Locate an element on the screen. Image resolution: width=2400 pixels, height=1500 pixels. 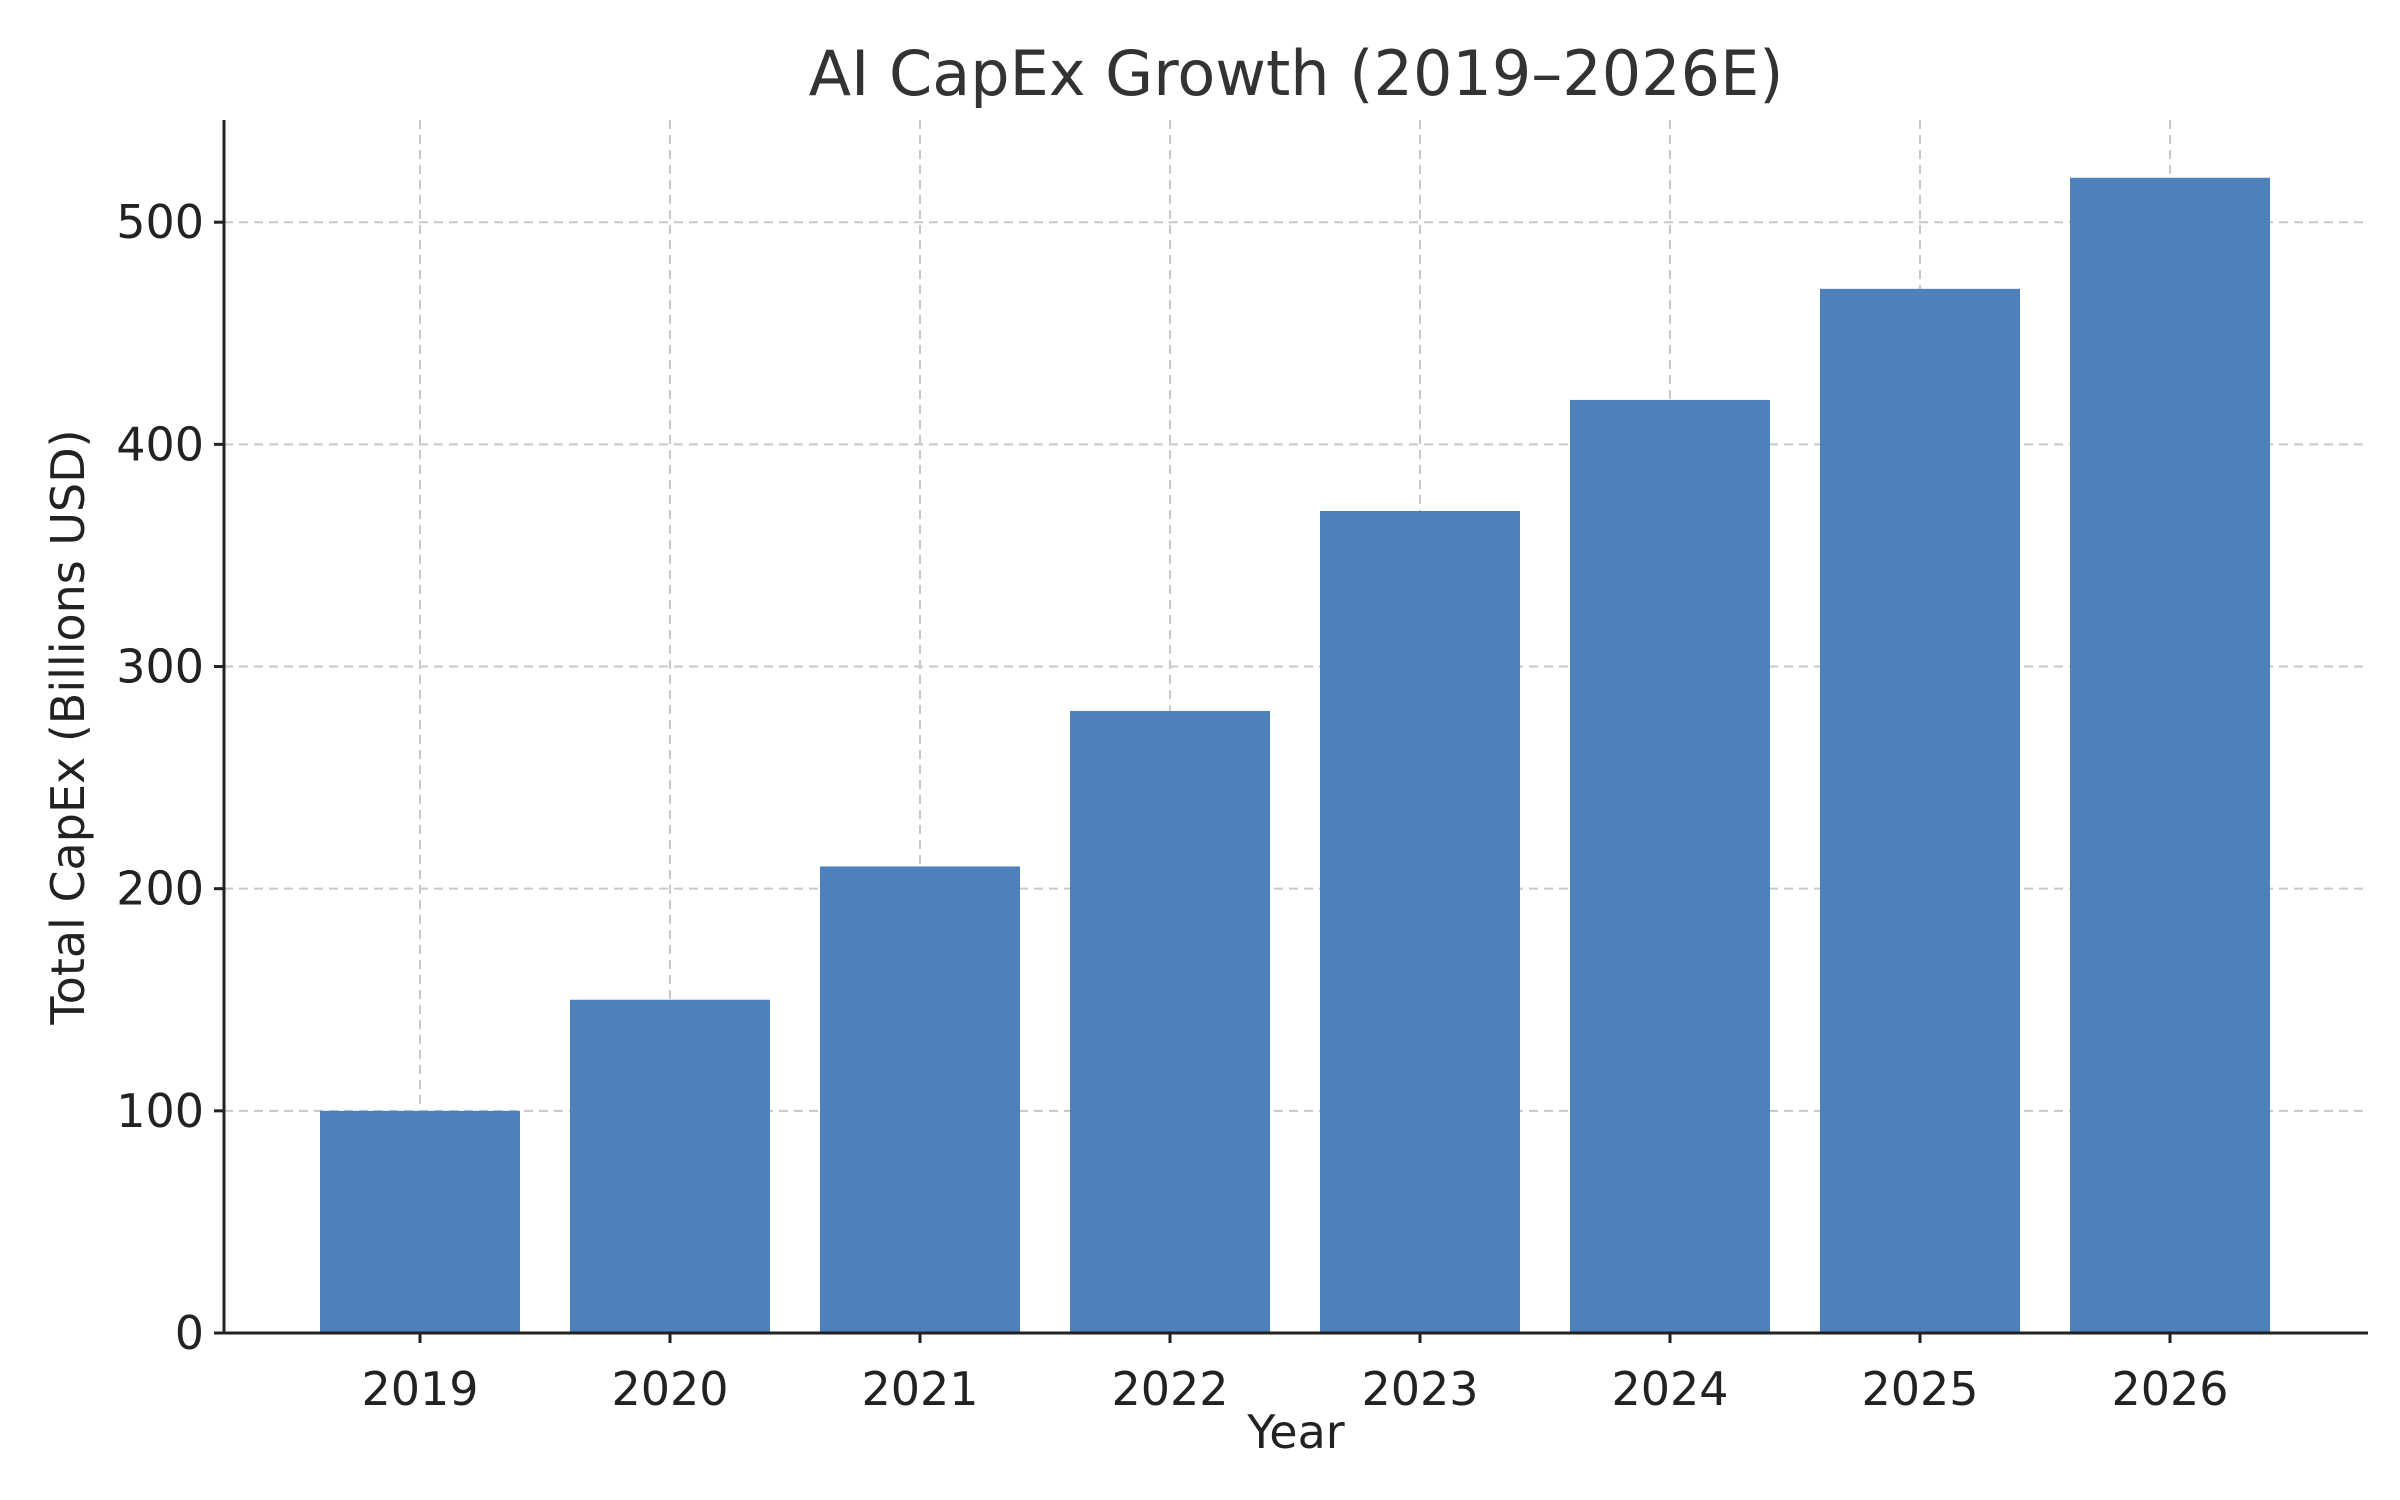
bar-2024 is located at coordinates (1670, 866).